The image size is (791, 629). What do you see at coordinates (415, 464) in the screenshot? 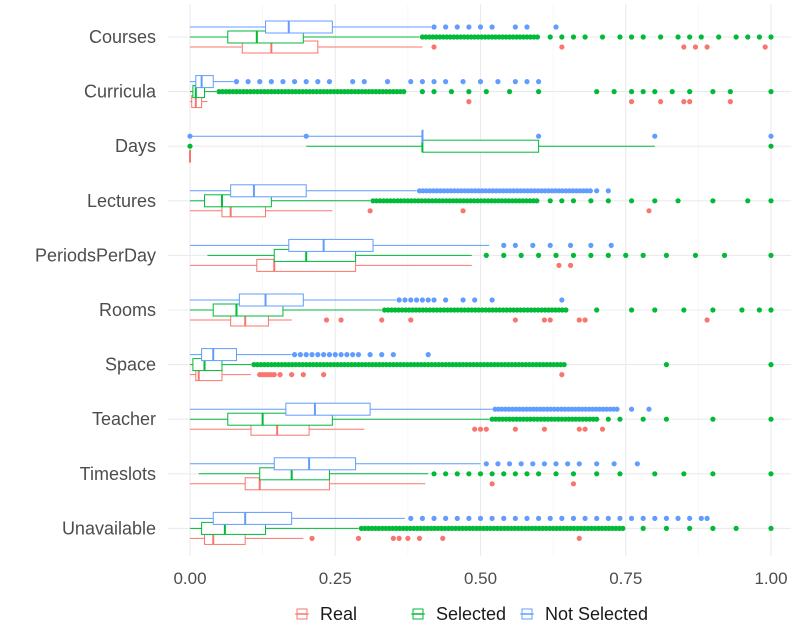
I see `box-not-selected-timeslots` at bounding box center [415, 464].